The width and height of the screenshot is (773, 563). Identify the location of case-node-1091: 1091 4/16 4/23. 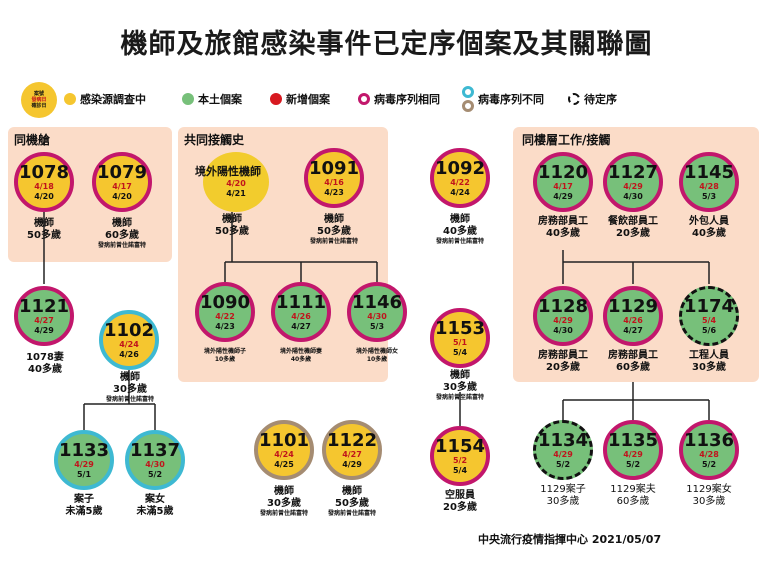
(334, 178).